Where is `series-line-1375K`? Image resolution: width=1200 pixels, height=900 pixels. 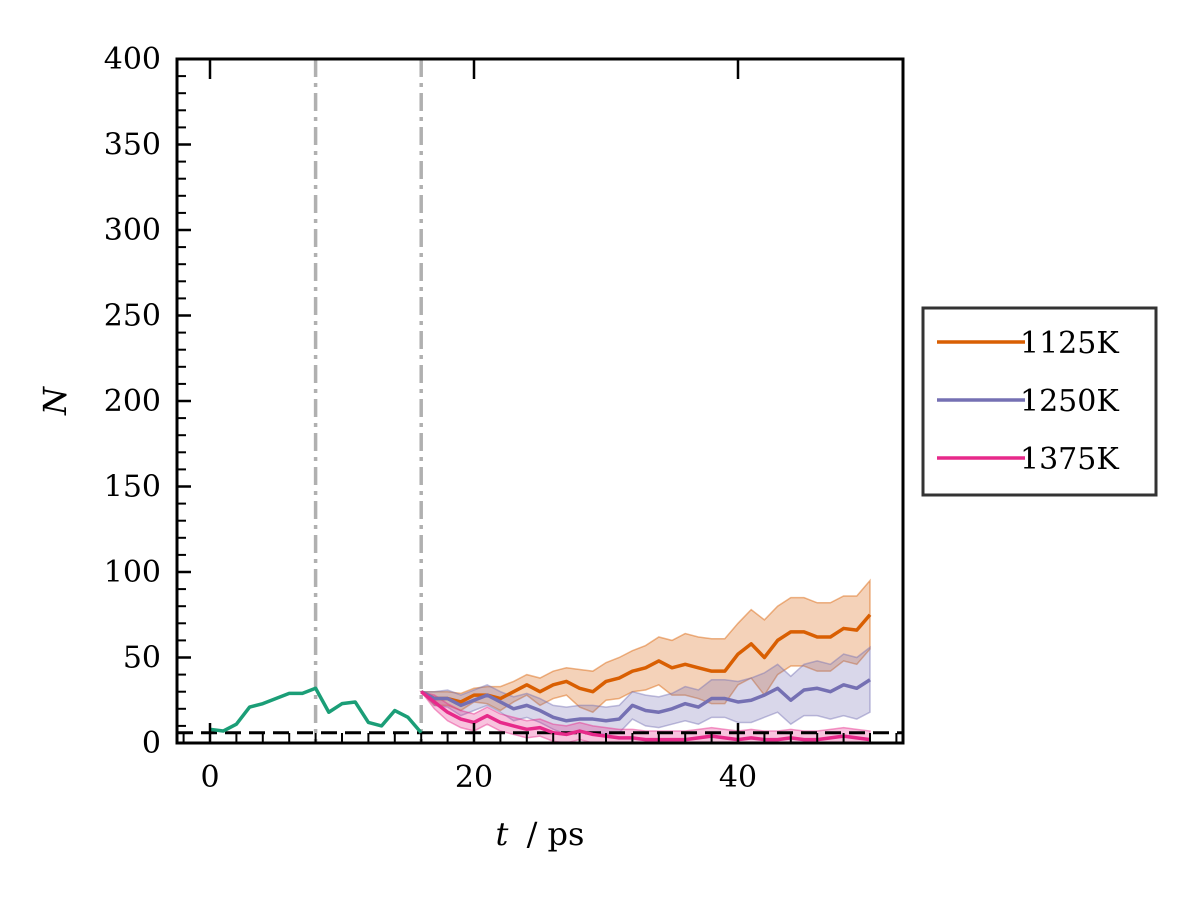 series-line-1375K is located at coordinates (645, 716).